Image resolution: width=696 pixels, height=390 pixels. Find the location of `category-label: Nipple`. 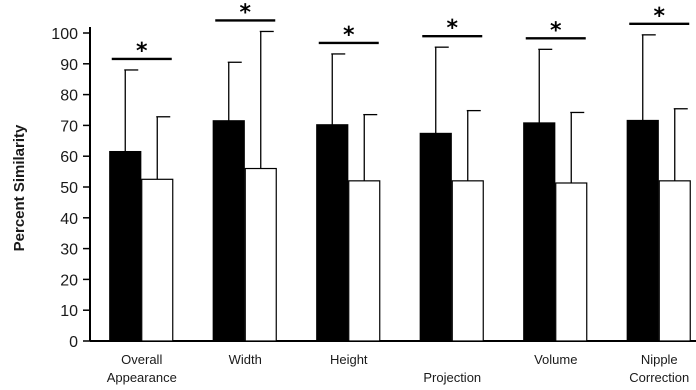

category-label: Nipple is located at coordinates (659, 359).